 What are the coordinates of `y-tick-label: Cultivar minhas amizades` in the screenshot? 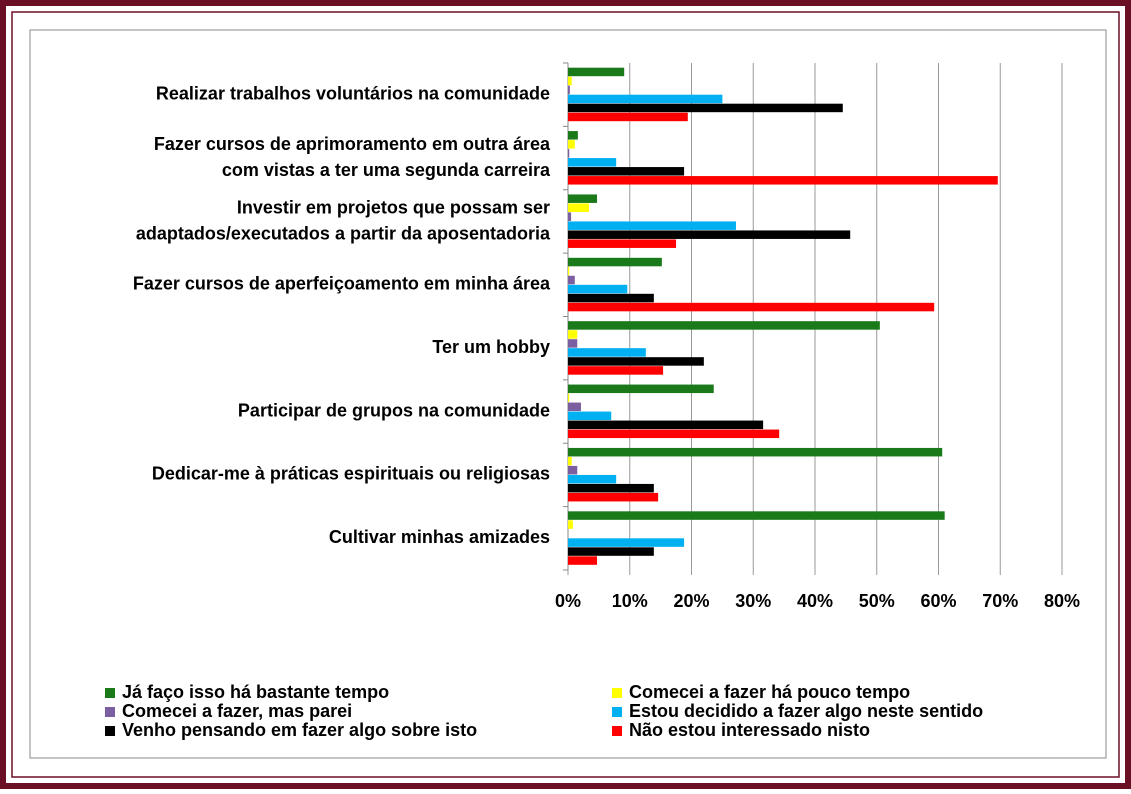 It's located at (439, 537).